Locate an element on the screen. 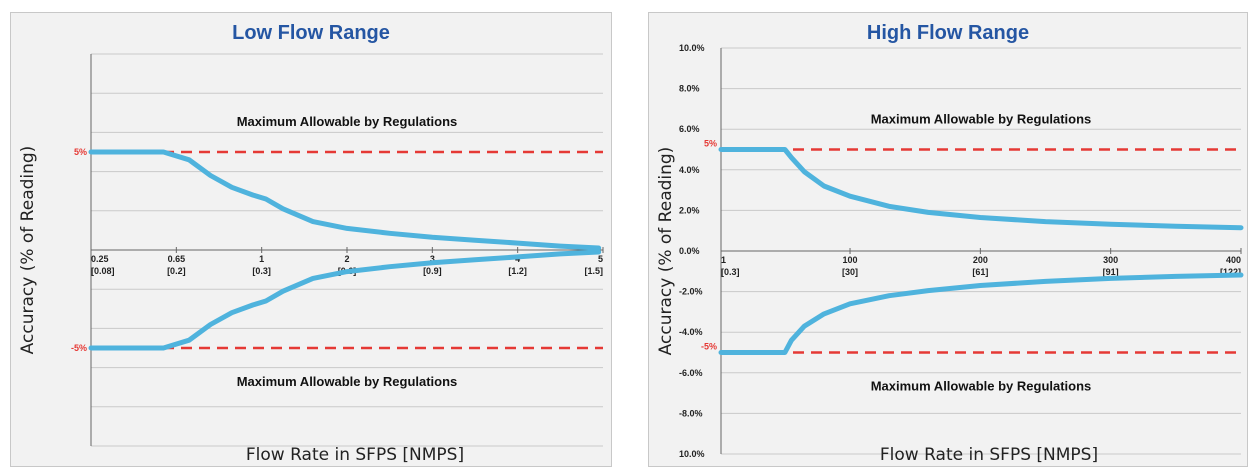 This screenshot has width=1252, height=472. y-tick-label: 0.0% is located at coordinates (689, 251).